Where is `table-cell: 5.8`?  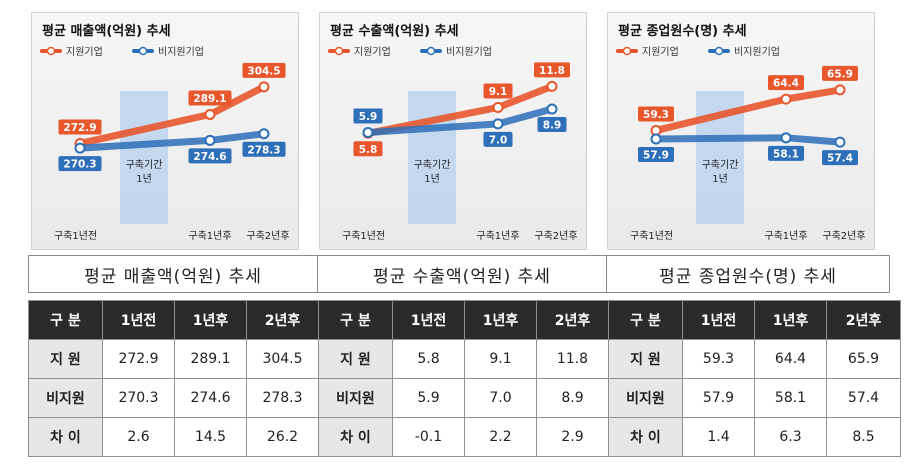
table-cell: 5.8 is located at coordinates (428, 359).